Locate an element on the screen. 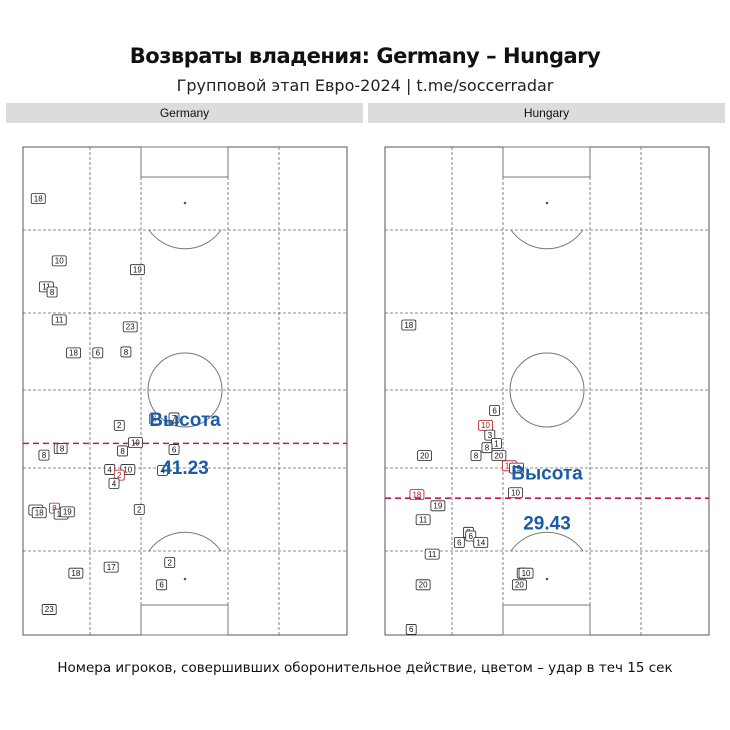  player-marker: 1 is located at coordinates (496, 443).